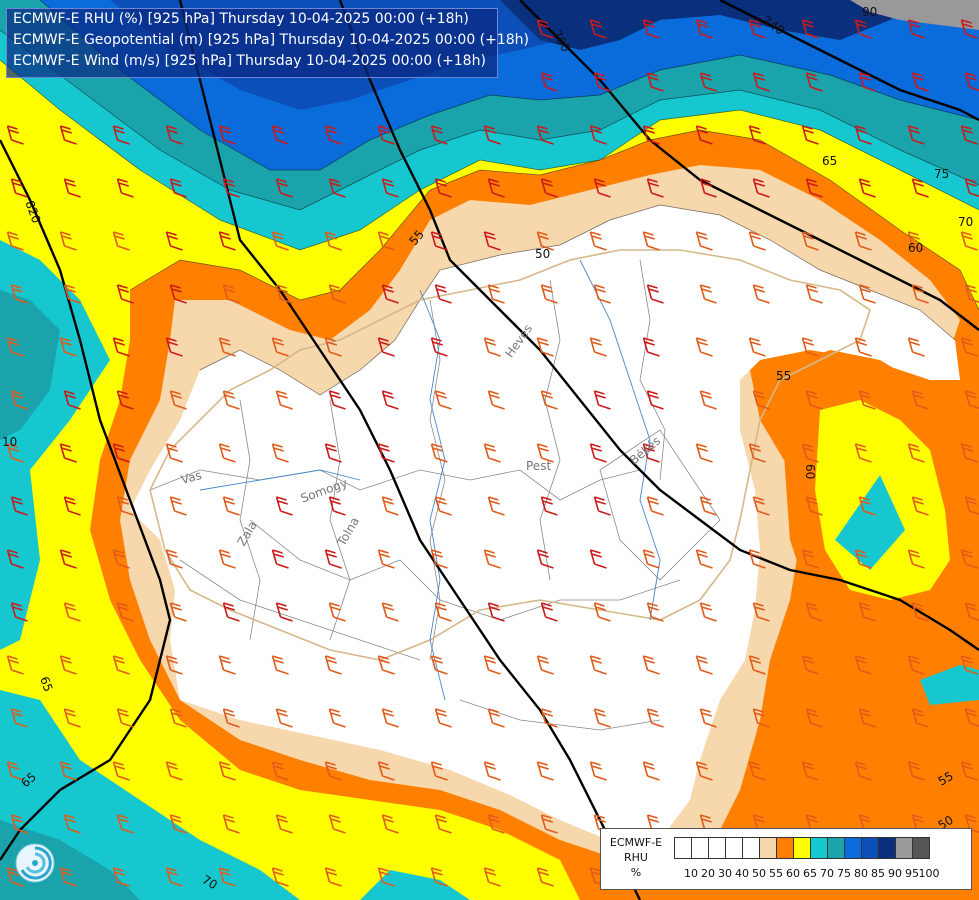 Image resolution: width=979 pixels, height=900 pixels. What do you see at coordinates (912, 873) in the screenshot?
I see `legend-tick-label: 95` at bounding box center [912, 873].